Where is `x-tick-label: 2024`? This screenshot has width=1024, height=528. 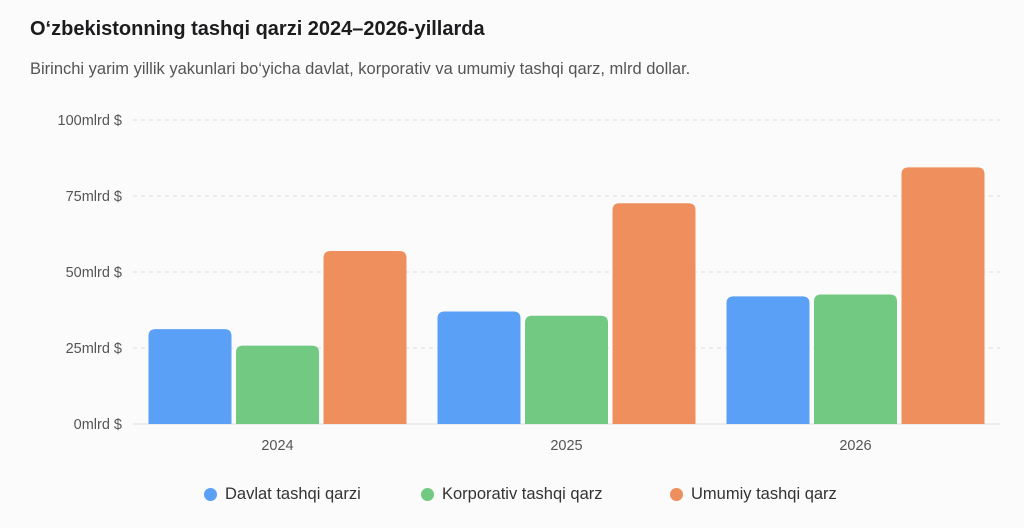 x-tick-label: 2024 is located at coordinates (277, 446).